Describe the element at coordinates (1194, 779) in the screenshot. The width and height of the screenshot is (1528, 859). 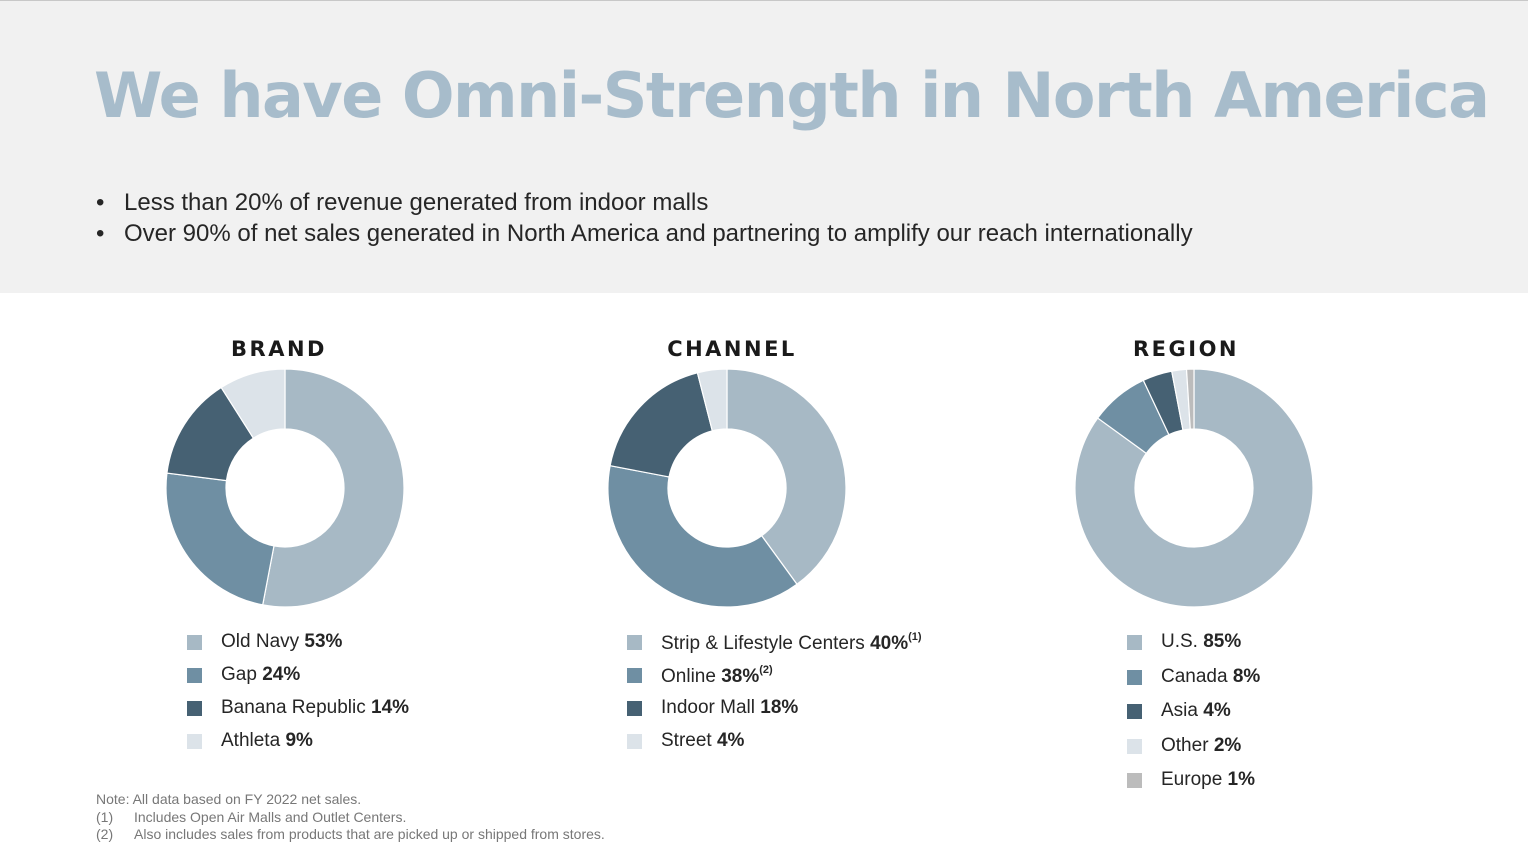
I see `legend-label: Europe` at that location.